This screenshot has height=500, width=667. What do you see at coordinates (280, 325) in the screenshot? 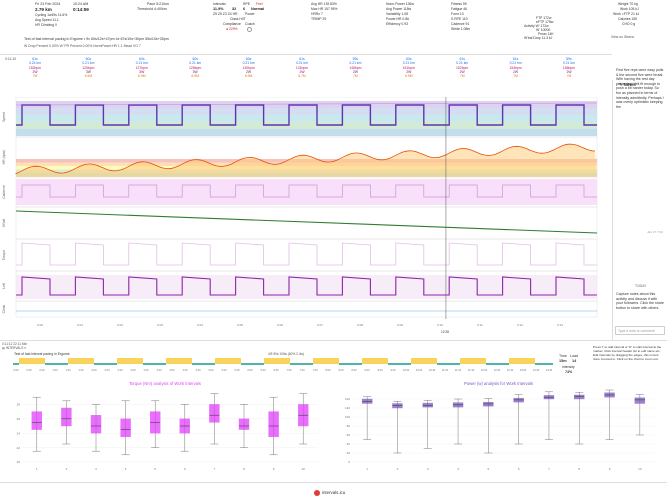
I see `time-tick-label: 0:06` at bounding box center [280, 325].